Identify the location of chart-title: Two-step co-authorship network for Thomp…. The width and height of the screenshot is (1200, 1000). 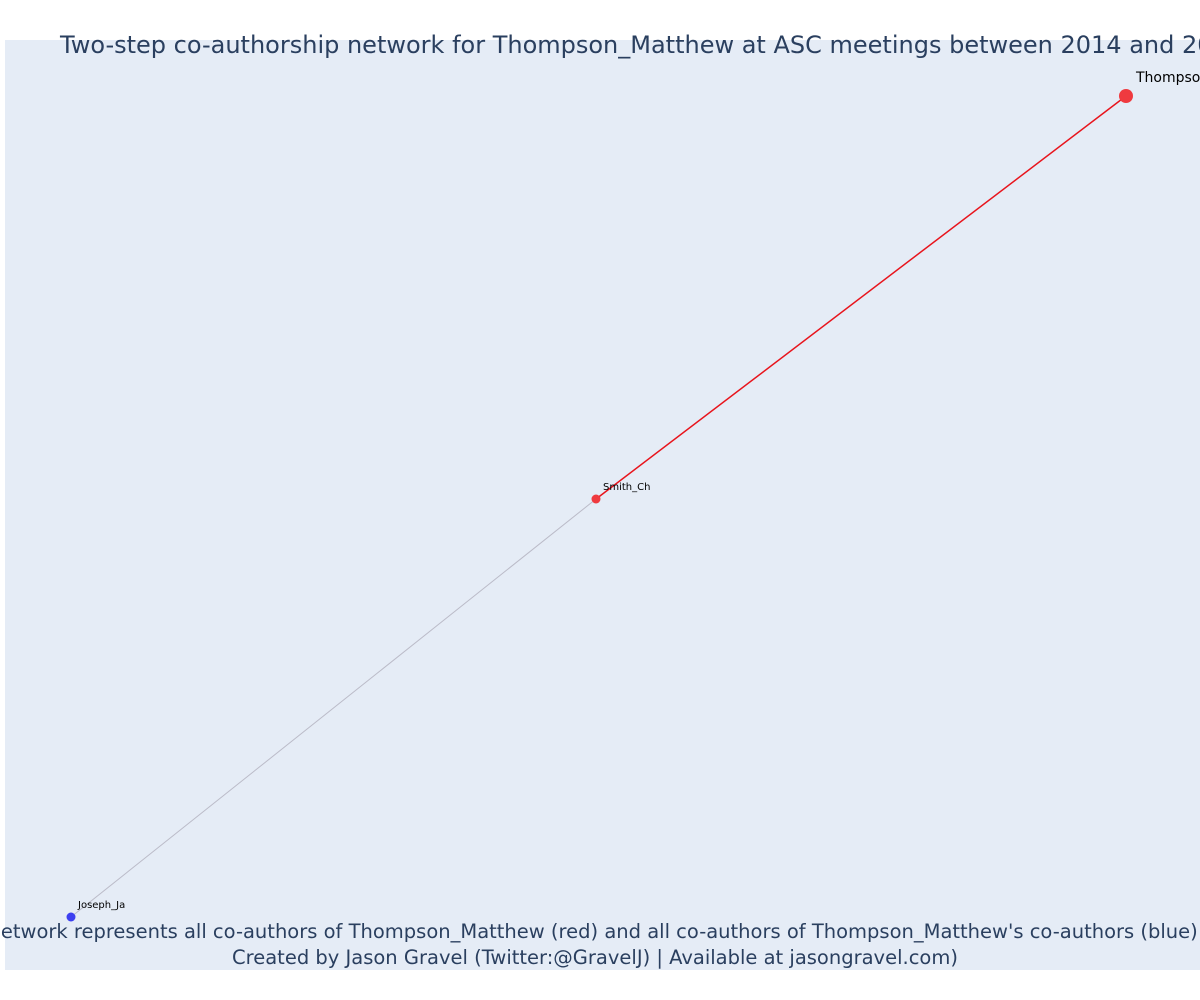
(629, 45).